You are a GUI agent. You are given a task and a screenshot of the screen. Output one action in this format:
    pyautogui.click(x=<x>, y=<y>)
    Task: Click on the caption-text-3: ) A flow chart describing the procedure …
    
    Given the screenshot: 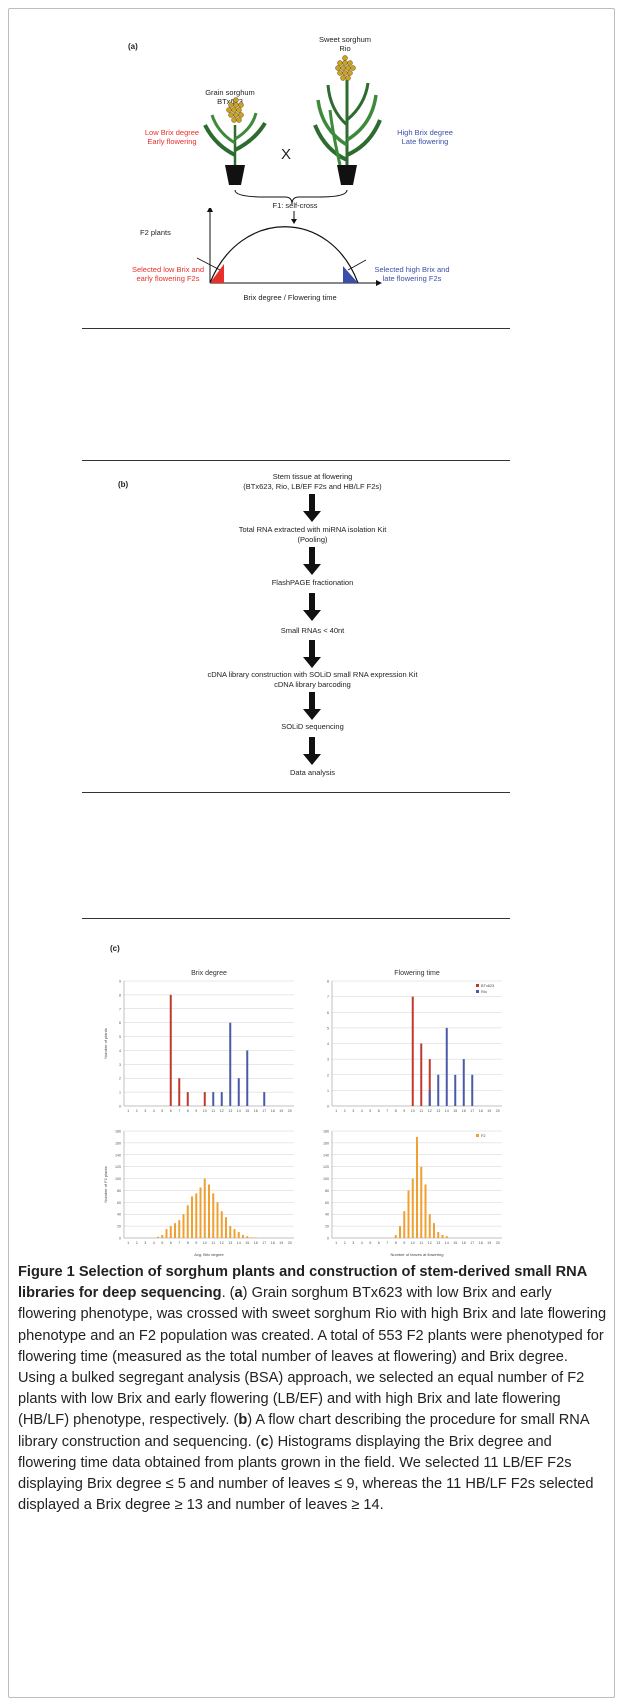 What is the action you would take?
    pyautogui.click(x=303, y=1431)
    